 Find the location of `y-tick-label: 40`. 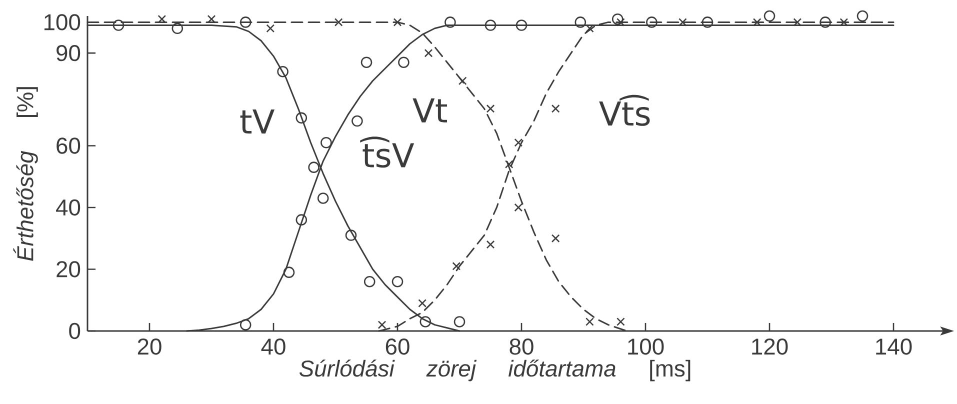

y-tick-label: 40 is located at coordinates (68, 207).